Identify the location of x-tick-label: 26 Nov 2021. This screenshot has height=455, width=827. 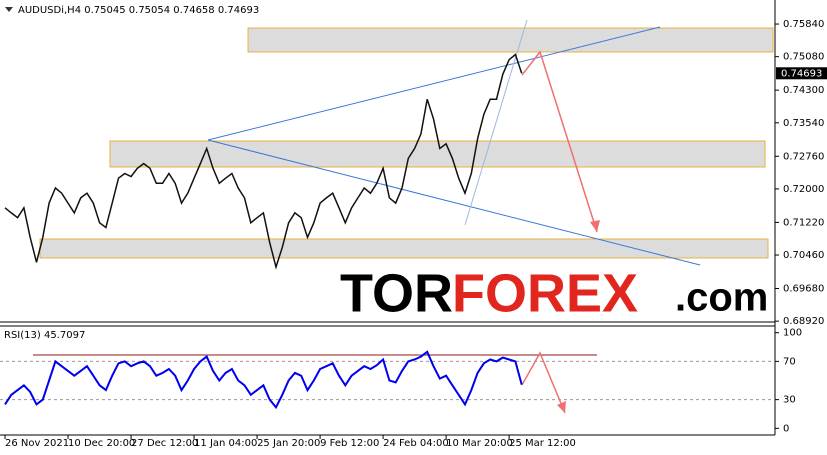
(37, 443).